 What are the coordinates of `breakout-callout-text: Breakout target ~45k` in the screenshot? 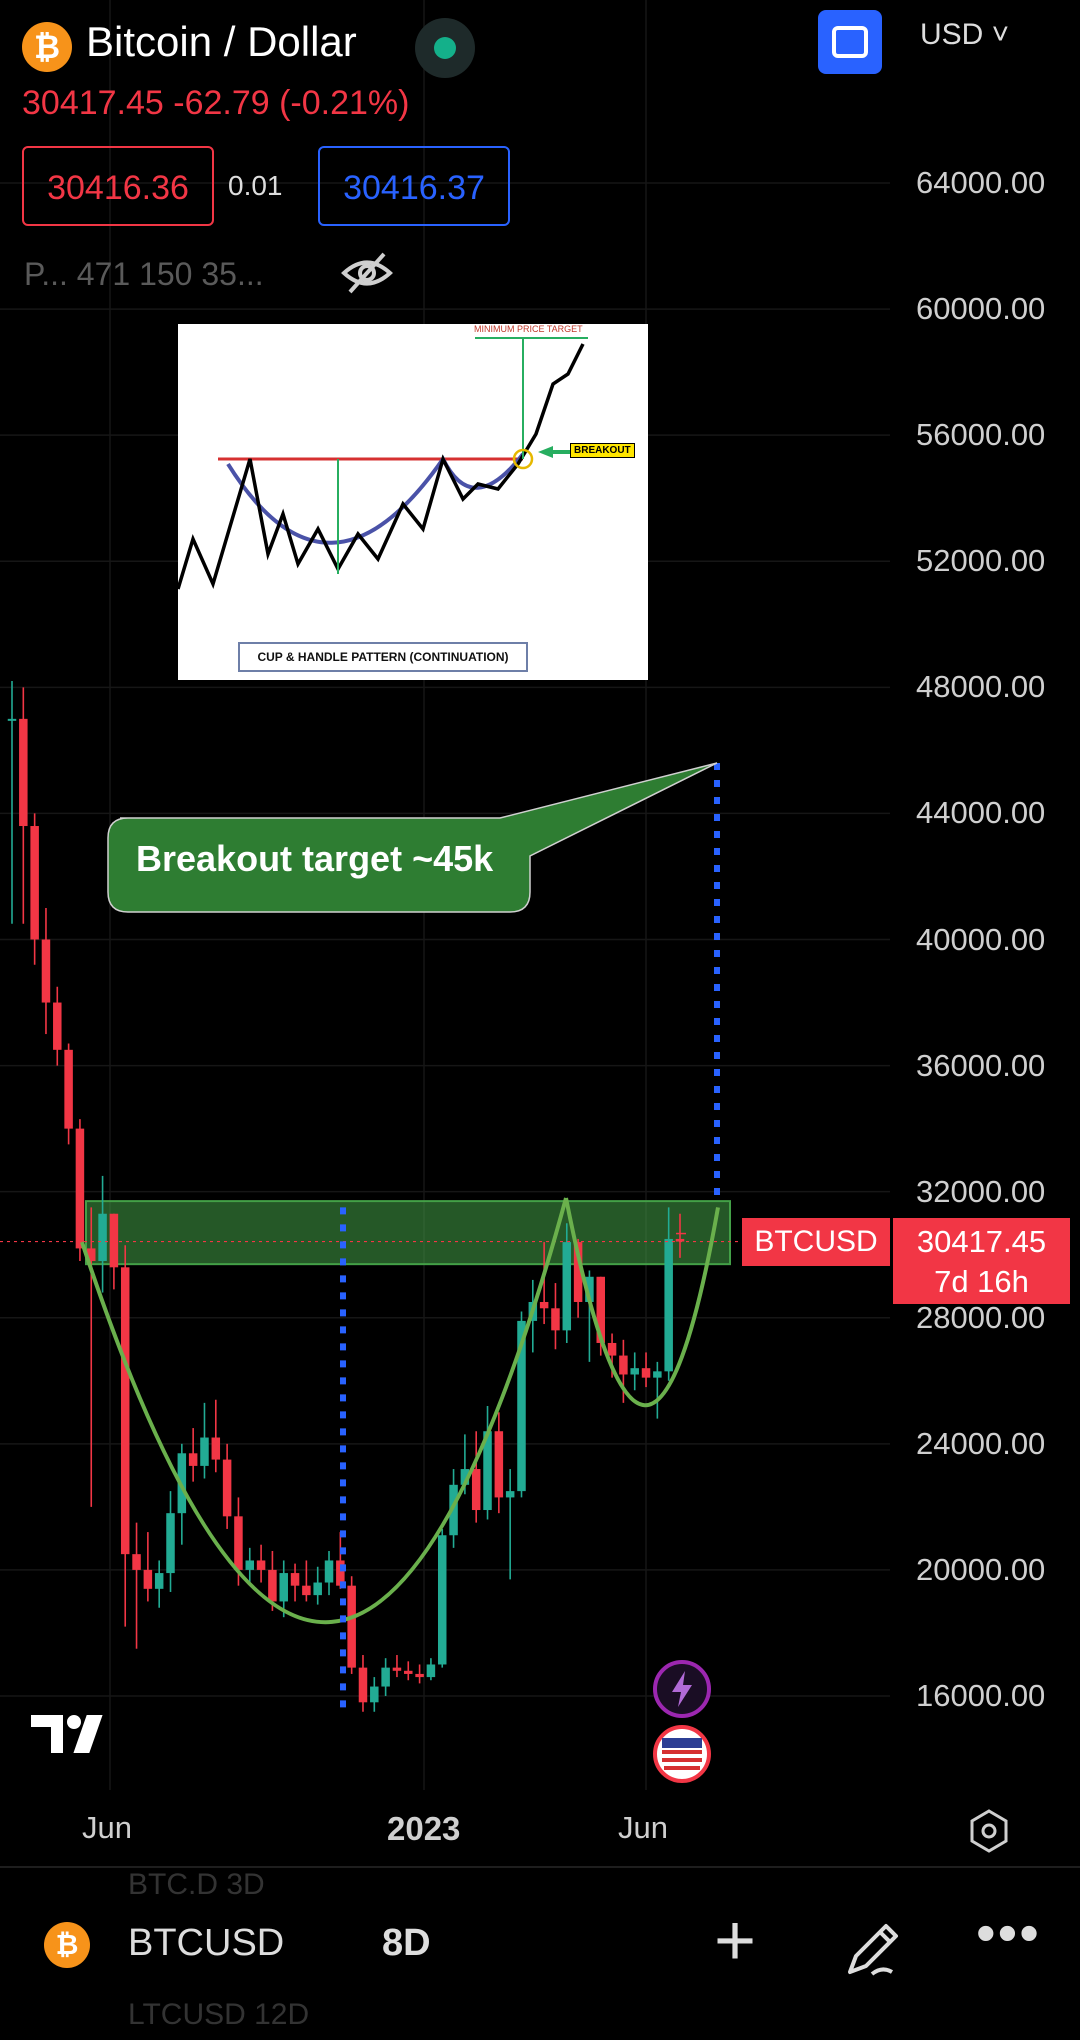 It's located at (315, 858).